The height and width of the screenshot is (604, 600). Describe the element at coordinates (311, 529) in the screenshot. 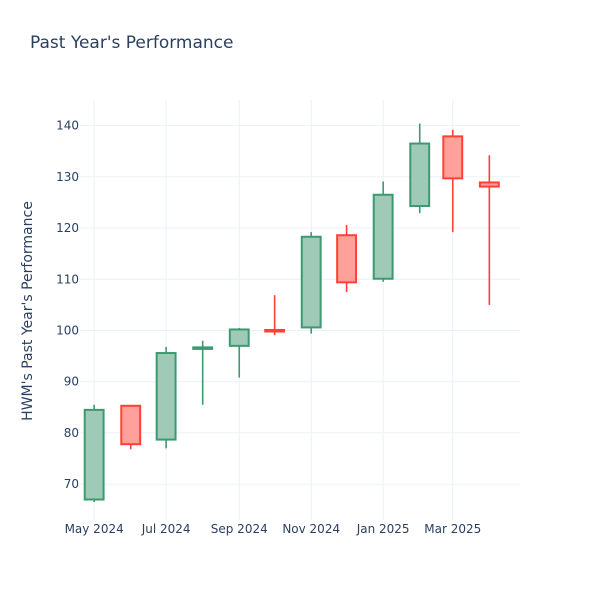

I see `x-tick-label: Nov 2024` at that location.